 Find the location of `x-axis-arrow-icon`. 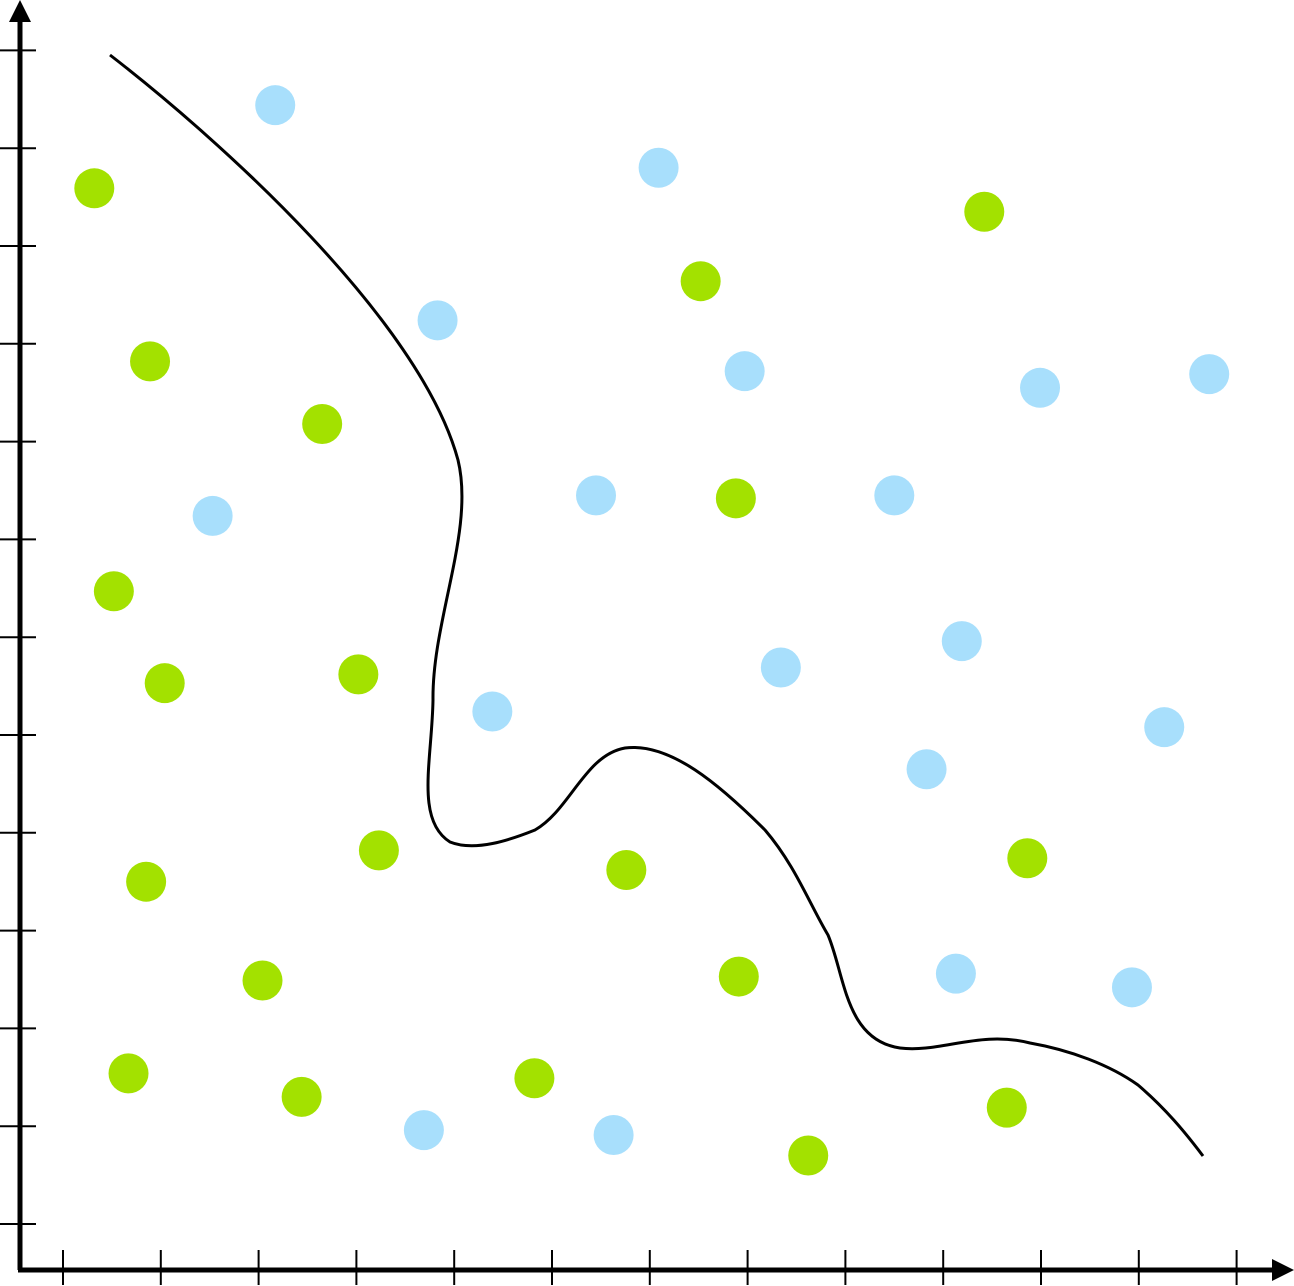

x-axis-arrow-icon is located at coordinates (1283, 1270).